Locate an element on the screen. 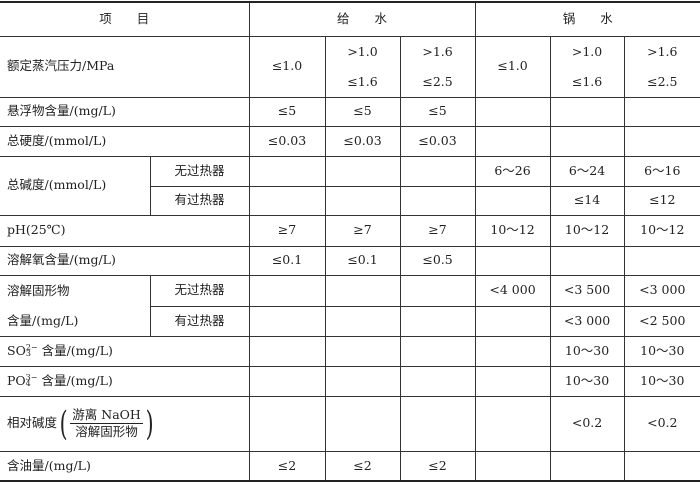 This screenshot has height=482, width=700. table-row: 有过热器 <3 000 <2 500 is located at coordinates (350, 321).